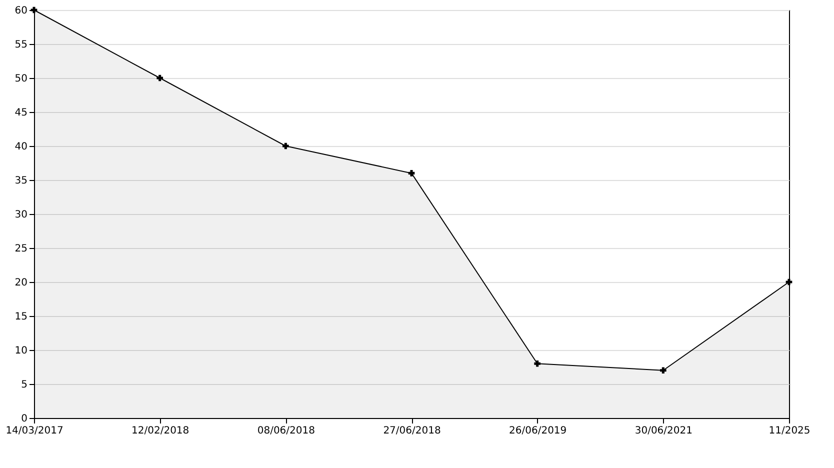  I want to click on x-tick-label: 12/02/2018, so click(161, 431).